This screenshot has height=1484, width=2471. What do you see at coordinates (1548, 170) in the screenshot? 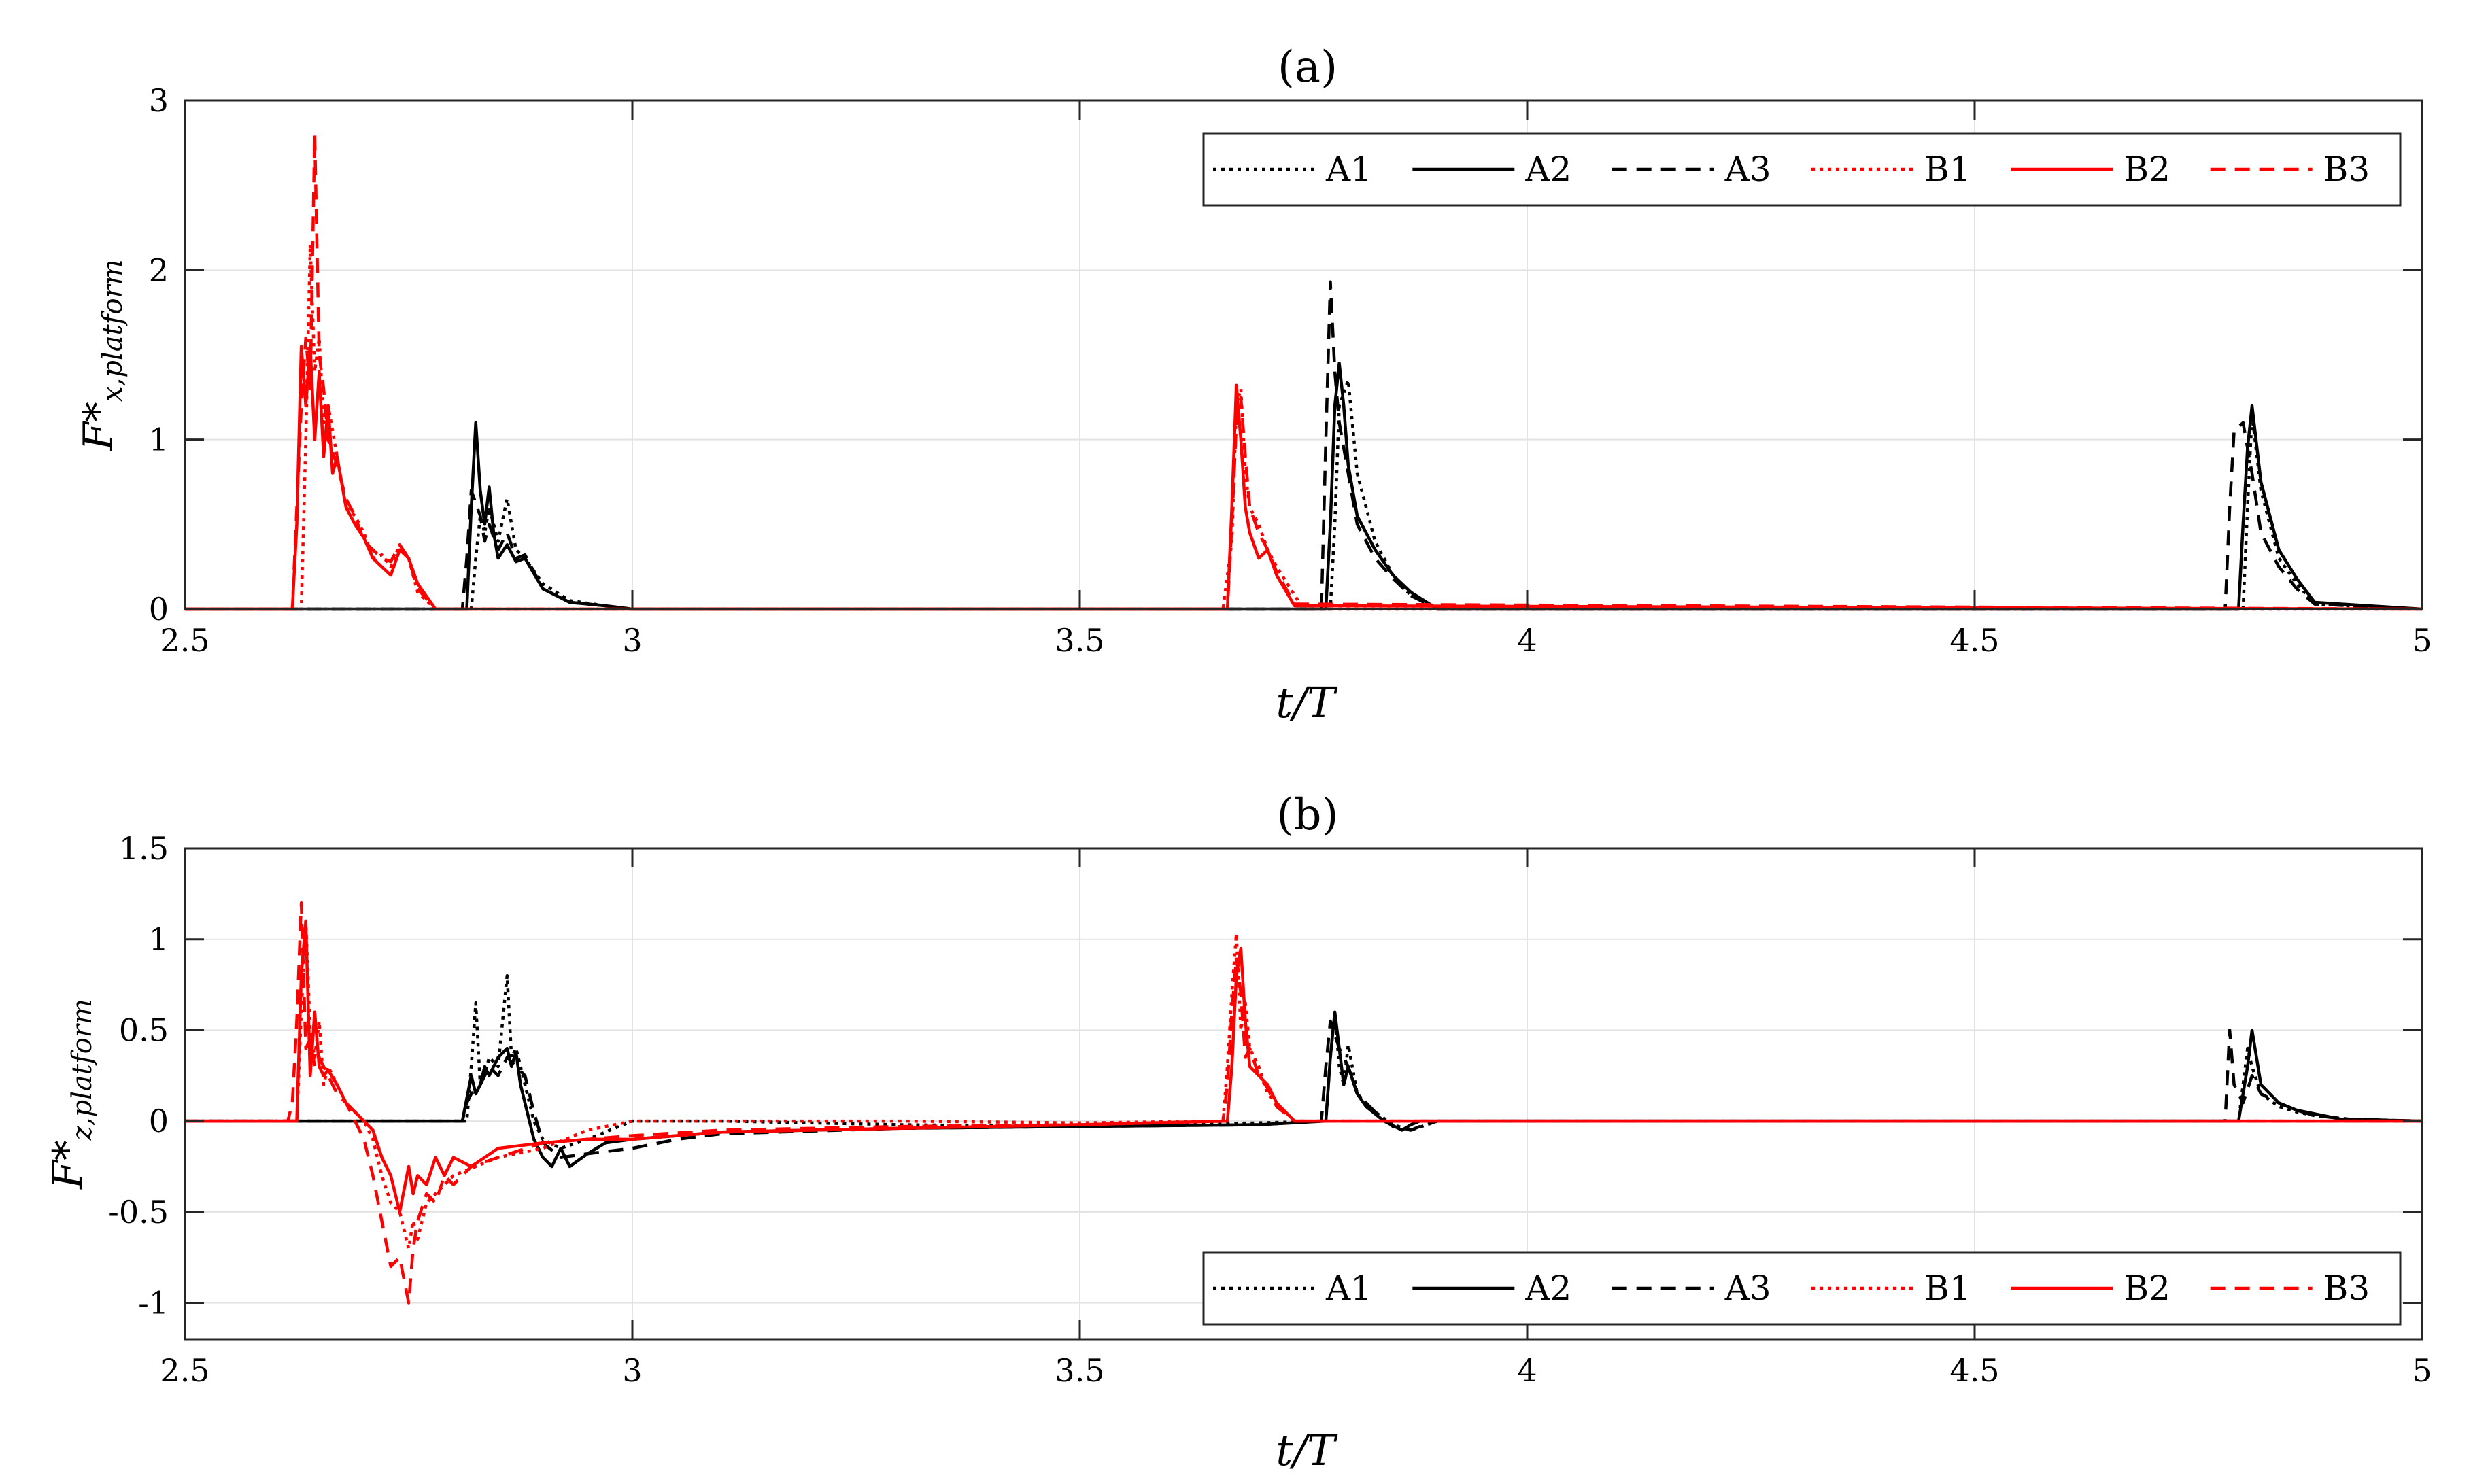
I see `panel-a-legend-label-a2: A2` at bounding box center [1548, 170].